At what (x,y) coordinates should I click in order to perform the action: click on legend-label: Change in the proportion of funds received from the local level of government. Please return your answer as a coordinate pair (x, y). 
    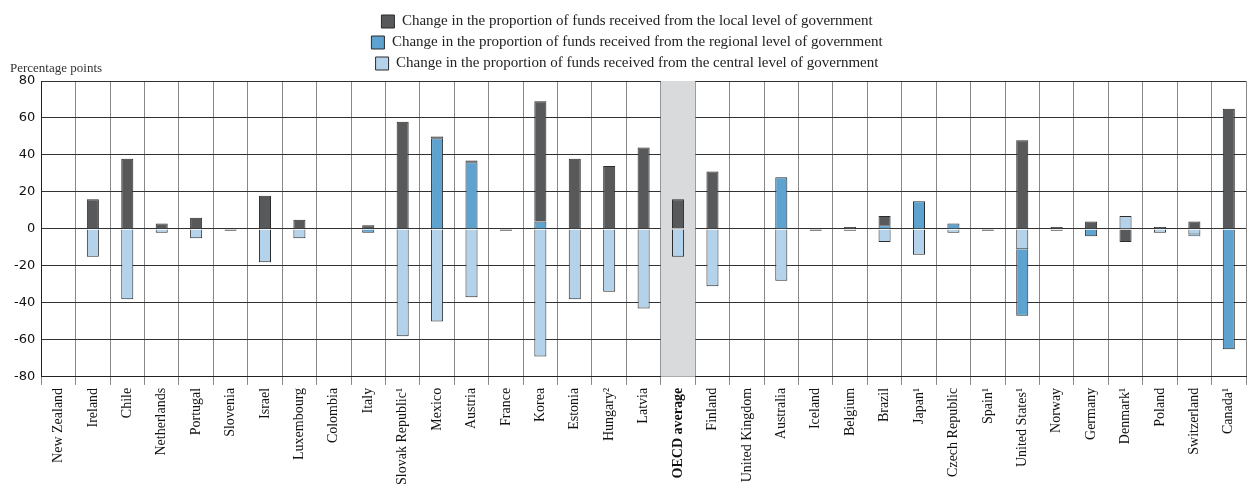
    Looking at the image, I should click on (637, 20).